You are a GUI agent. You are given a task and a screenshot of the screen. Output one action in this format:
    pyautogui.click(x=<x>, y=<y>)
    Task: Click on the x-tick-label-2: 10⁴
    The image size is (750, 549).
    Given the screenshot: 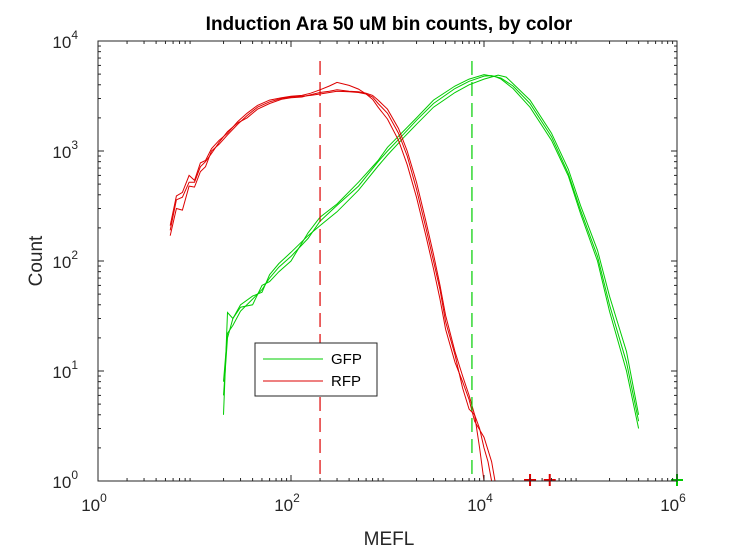 What is the action you would take?
    pyautogui.click(x=480, y=503)
    